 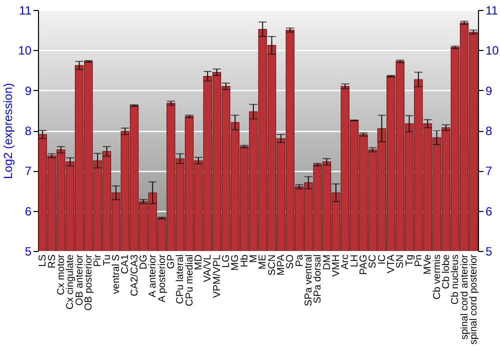 I want to click on y2-tick-label: 11, so click(x=492, y=11).